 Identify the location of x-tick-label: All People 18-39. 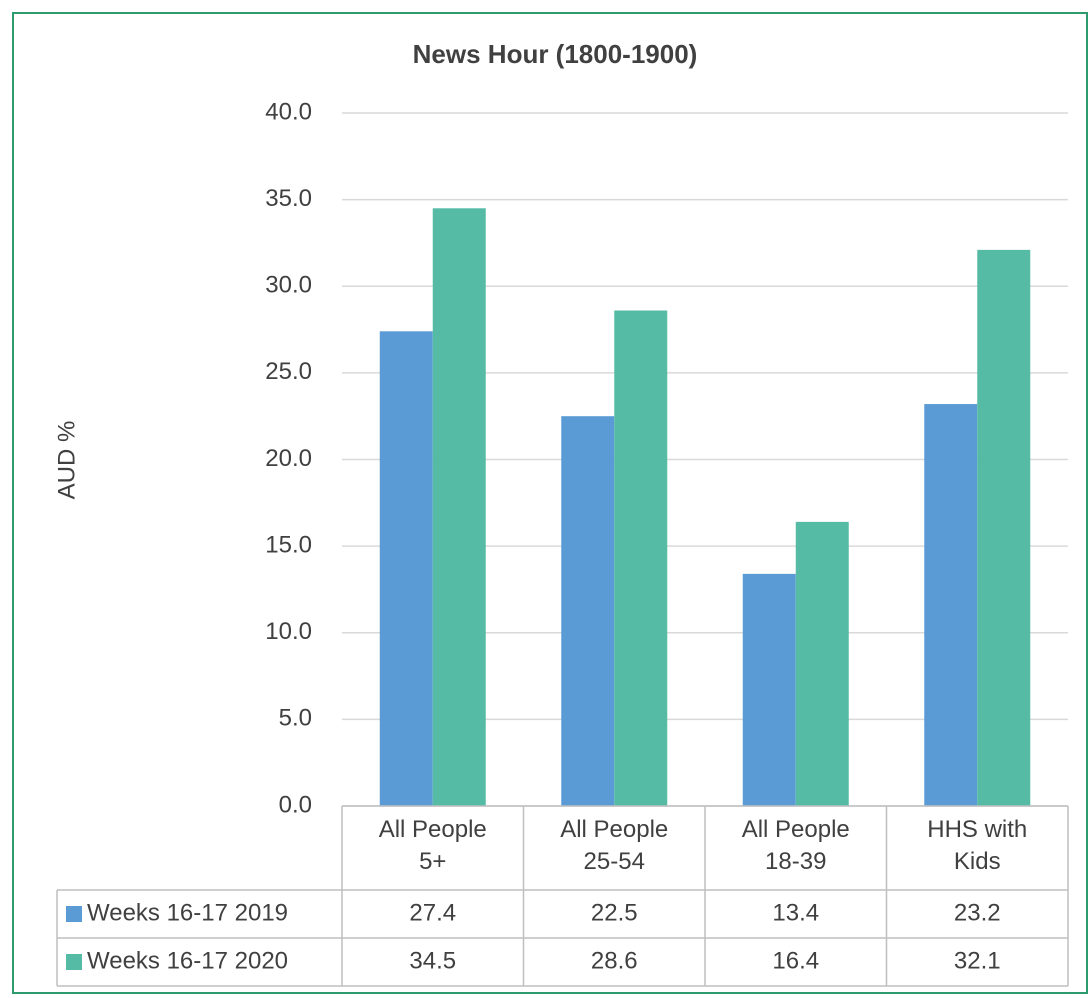
(795, 845).